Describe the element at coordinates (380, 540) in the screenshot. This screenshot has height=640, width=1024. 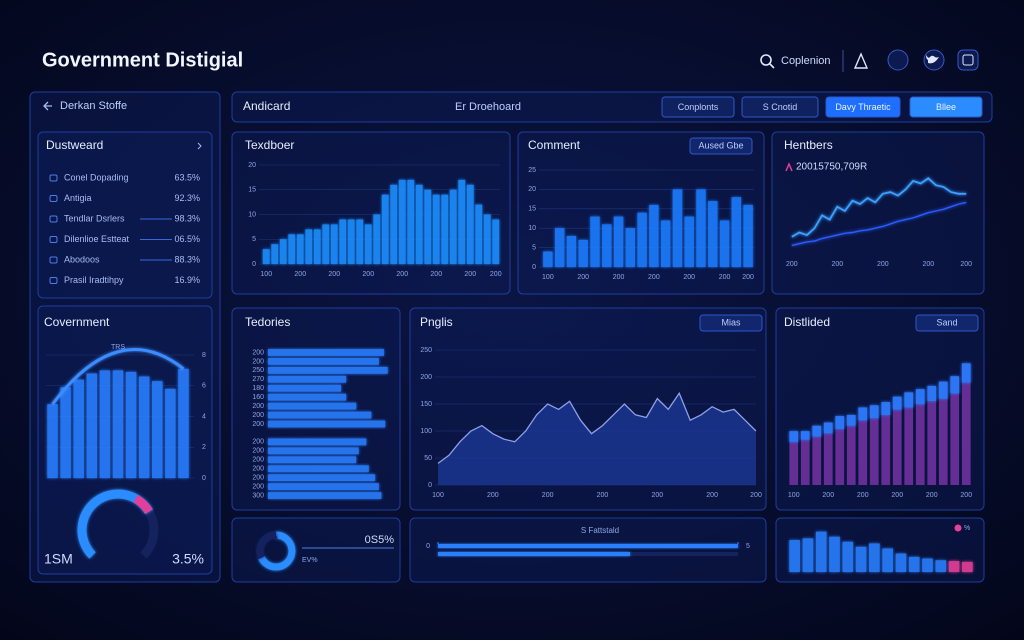
I see `donut-label: 0S5%` at that location.